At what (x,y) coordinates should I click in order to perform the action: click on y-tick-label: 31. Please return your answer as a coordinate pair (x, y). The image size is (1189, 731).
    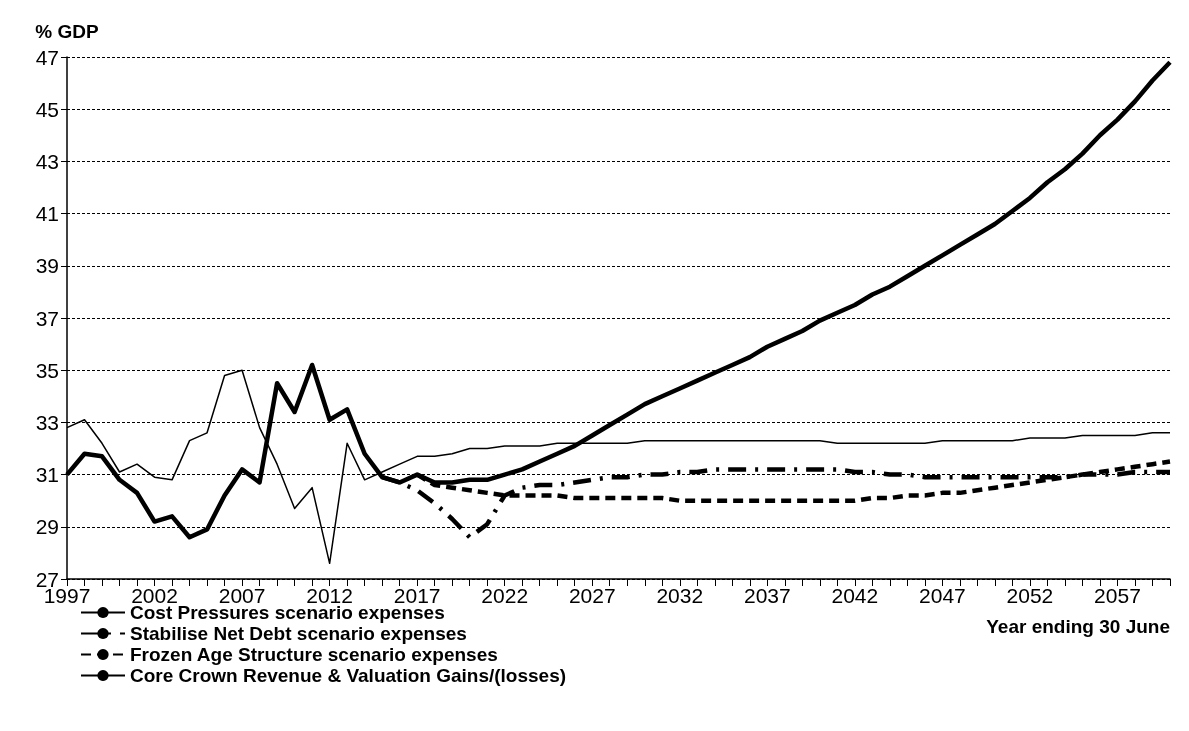
    Looking at the image, I should click on (47, 475).